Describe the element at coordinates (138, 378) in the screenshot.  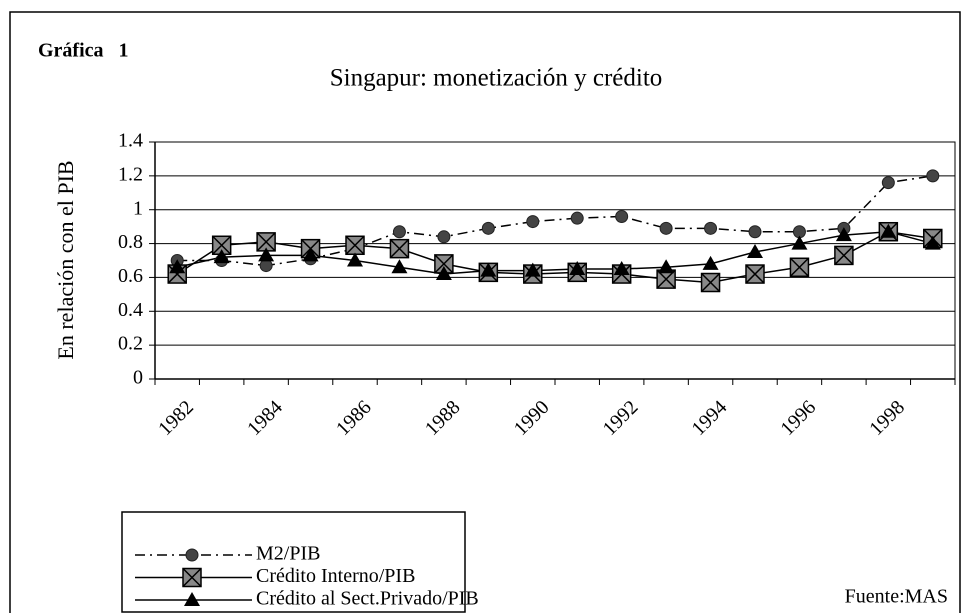
I see `y-tick-label: 0` at that location.